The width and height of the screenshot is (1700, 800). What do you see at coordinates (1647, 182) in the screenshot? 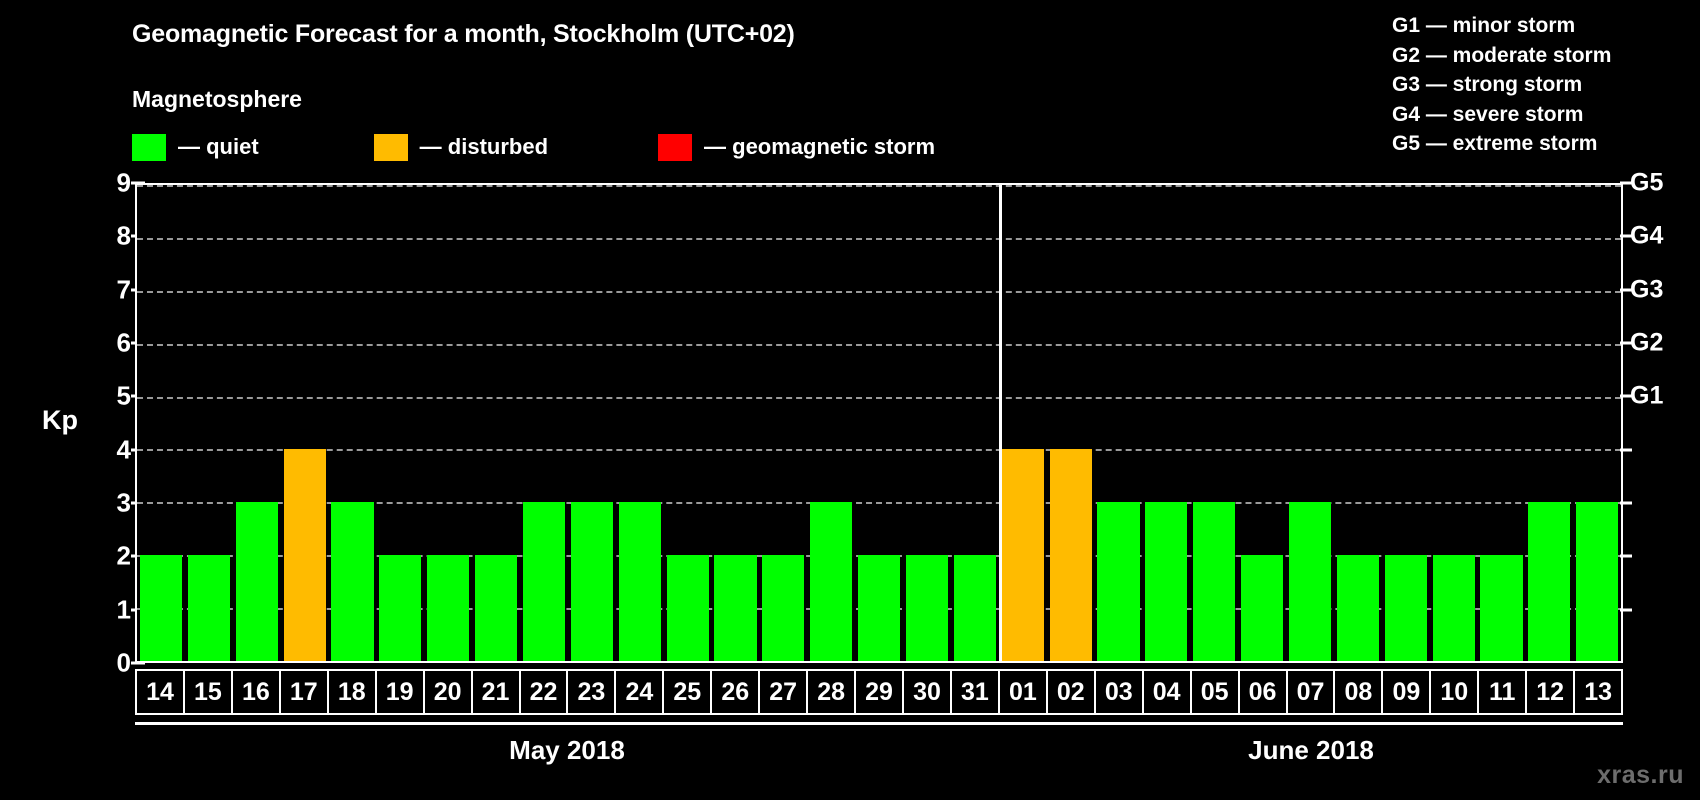
I see `g-tick-label-g5: G5` at bounding box center [1647, 182].